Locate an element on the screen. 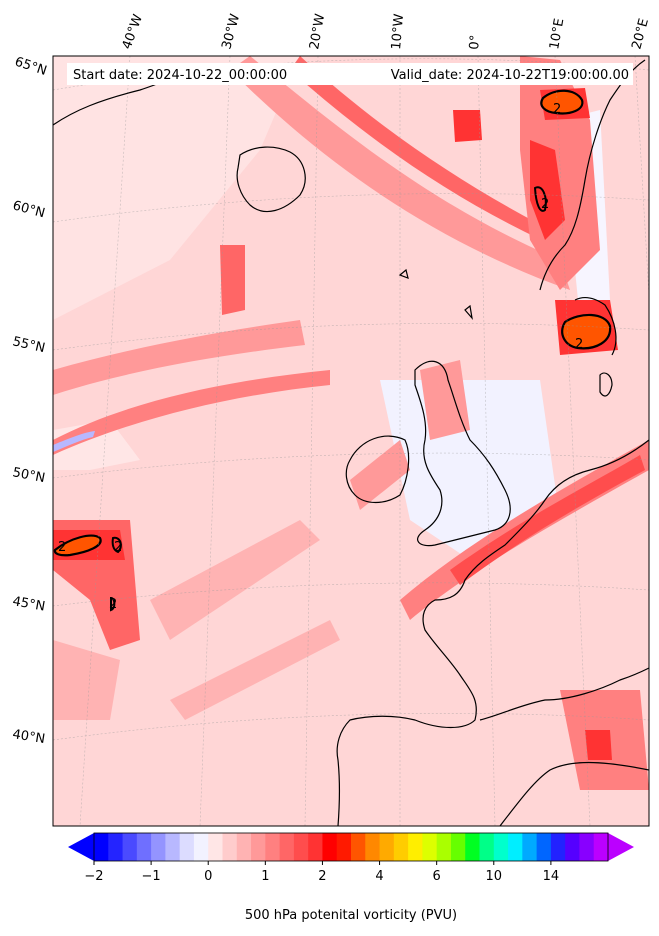 This screenshot has width=659, height=936. lon-label: 10°W is located at coordinates (398, 31).